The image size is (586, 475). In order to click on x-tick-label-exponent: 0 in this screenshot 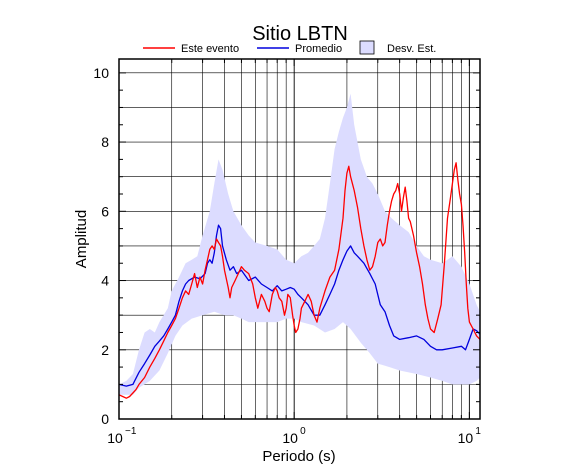, I will do `click(303, 431)`.